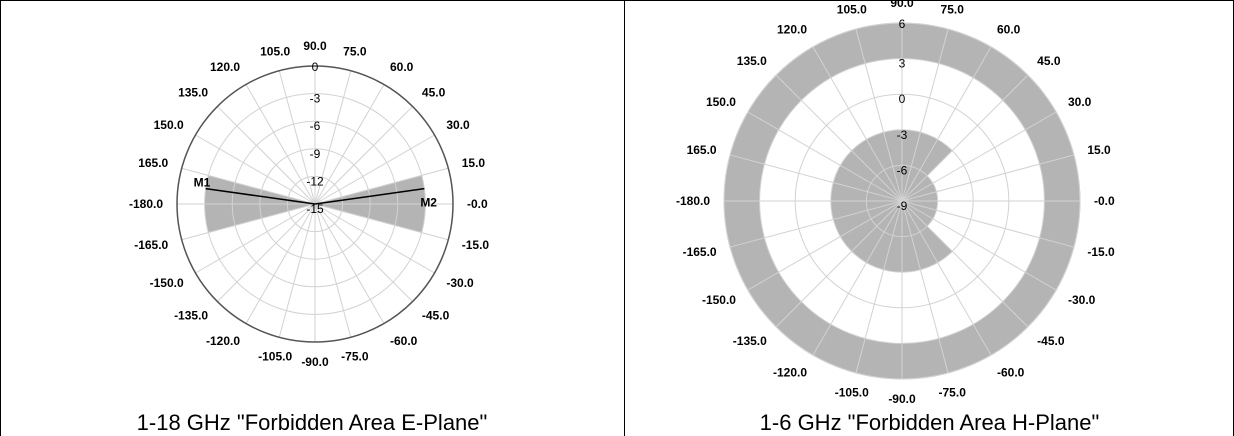  I want to click on caption-e-plane: 1-18 GHz "Forbidden Area E-Plane", so click(312, 422).